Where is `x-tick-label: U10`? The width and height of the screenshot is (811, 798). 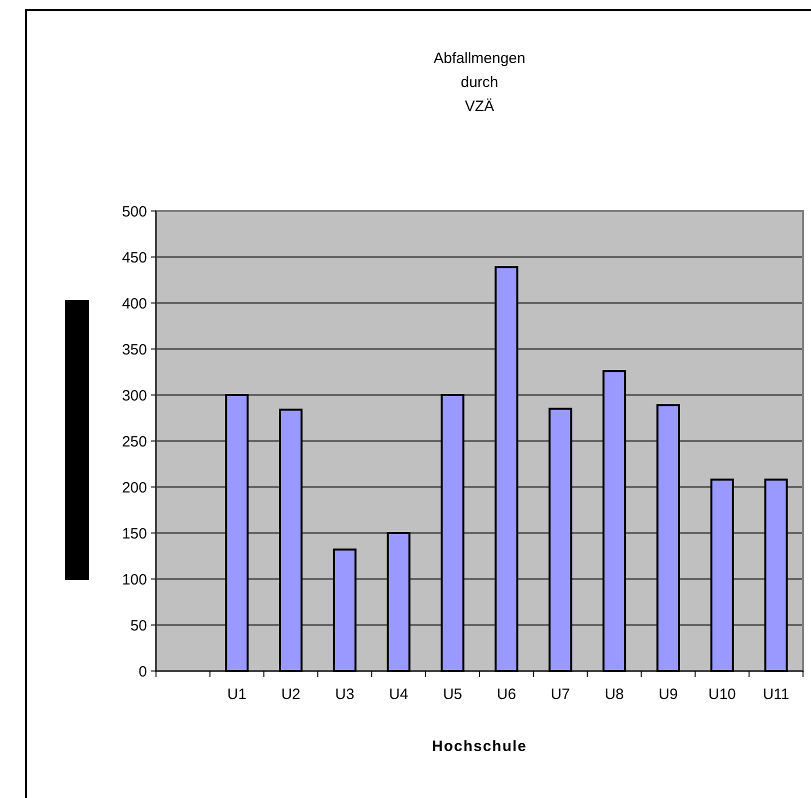
x-tick-label: U10 is located at coordinates (722, 694).